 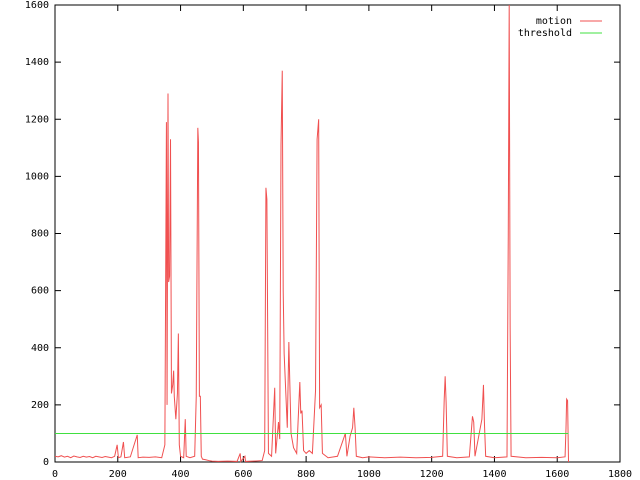 What do you see at coordinates (557, 474) in the screenshot?
I see `x-tick-label: 1600` at bounding box center [557, 474].